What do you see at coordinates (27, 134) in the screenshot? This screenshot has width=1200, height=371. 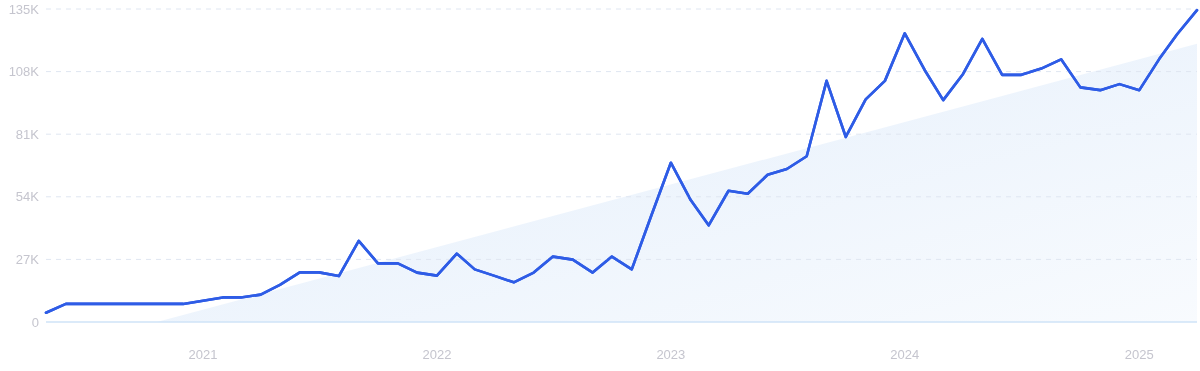 I see `y-tick-label: 81K` at bounding box center [27, 134].